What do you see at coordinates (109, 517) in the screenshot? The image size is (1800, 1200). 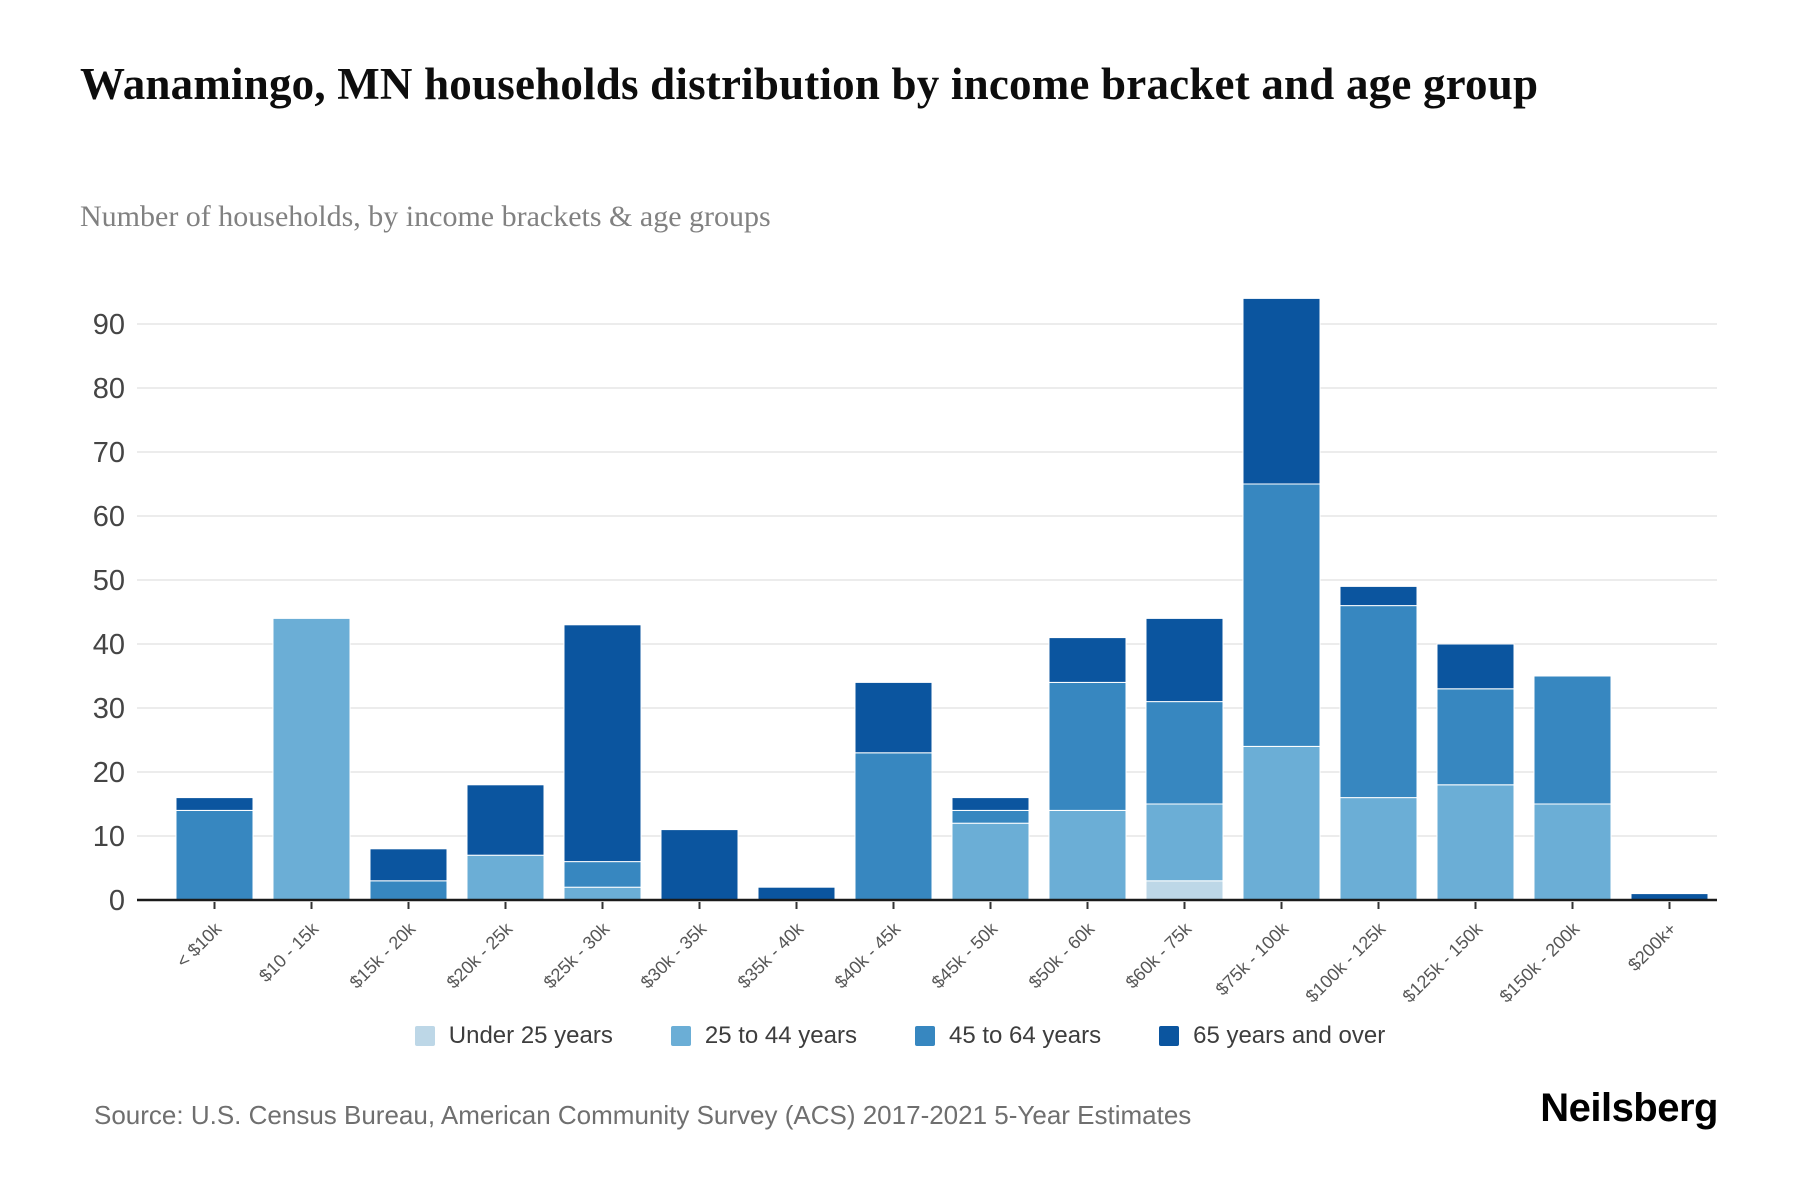 I see `y-tick-label: 60` at bounding box center [109, 517].